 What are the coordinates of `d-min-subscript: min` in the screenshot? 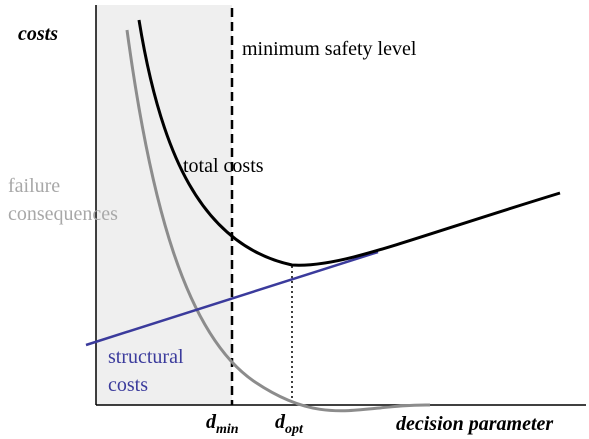 It's located at (227, 429).